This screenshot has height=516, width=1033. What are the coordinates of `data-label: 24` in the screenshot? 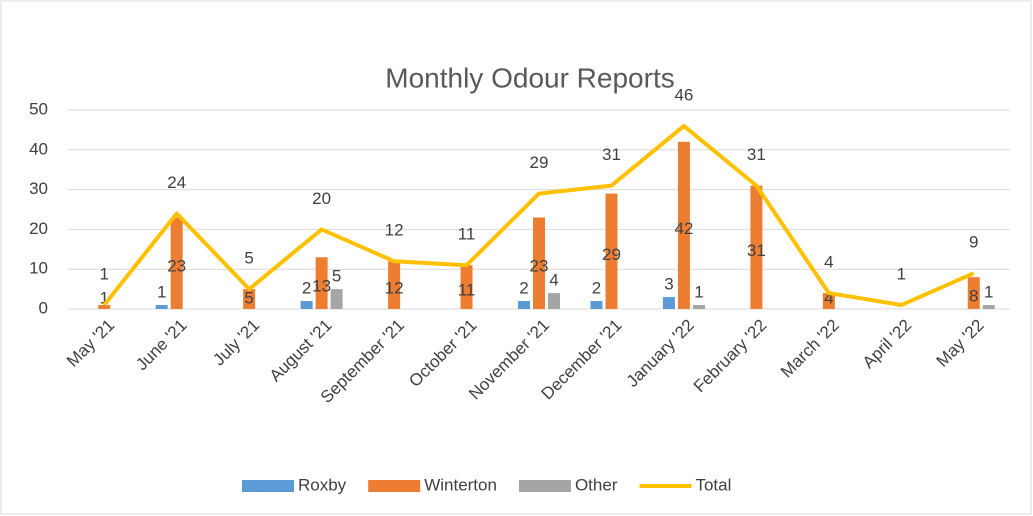 It's located at (176, 182).